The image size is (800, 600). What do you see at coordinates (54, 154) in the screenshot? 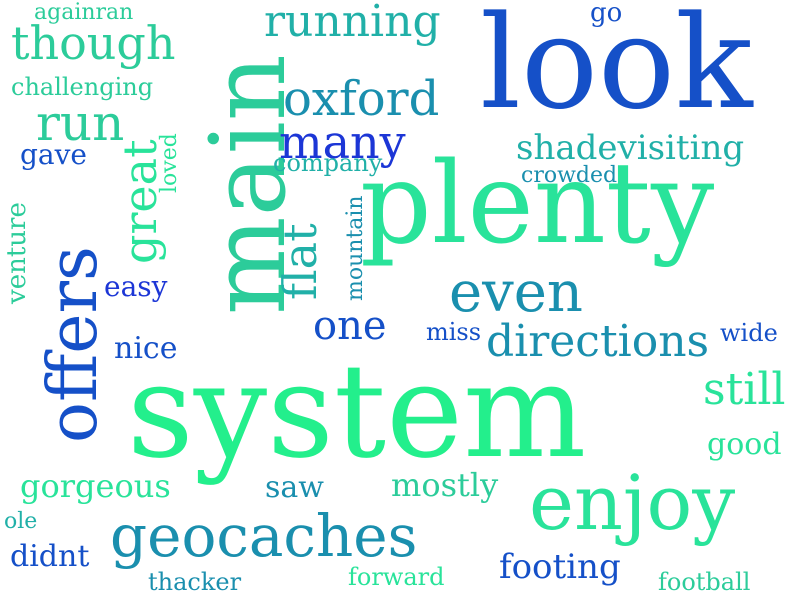
I see `word-gave: gave` at bounding box center [54, 154].